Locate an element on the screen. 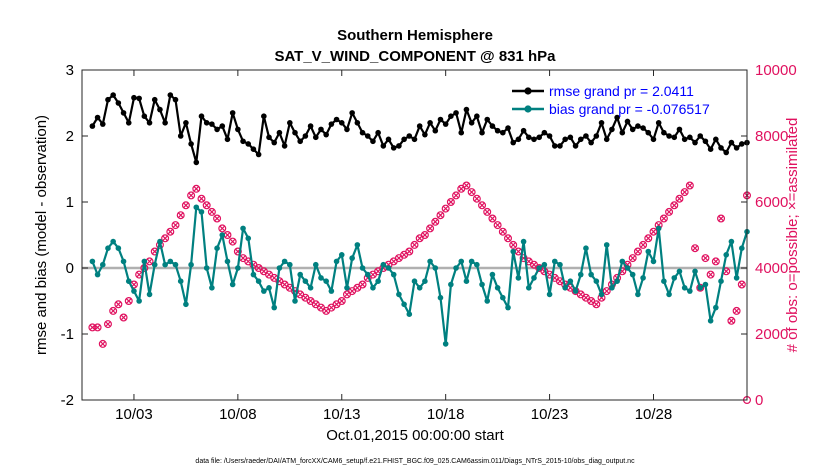  x-tick-label: 10/18 is located at coordinates (446, 414).